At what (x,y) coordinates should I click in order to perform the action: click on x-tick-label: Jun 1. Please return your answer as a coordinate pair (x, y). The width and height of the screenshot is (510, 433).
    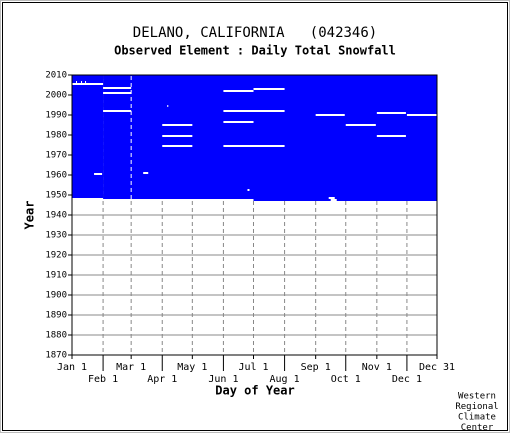
    Looking at the image, I should click on (223, 379).